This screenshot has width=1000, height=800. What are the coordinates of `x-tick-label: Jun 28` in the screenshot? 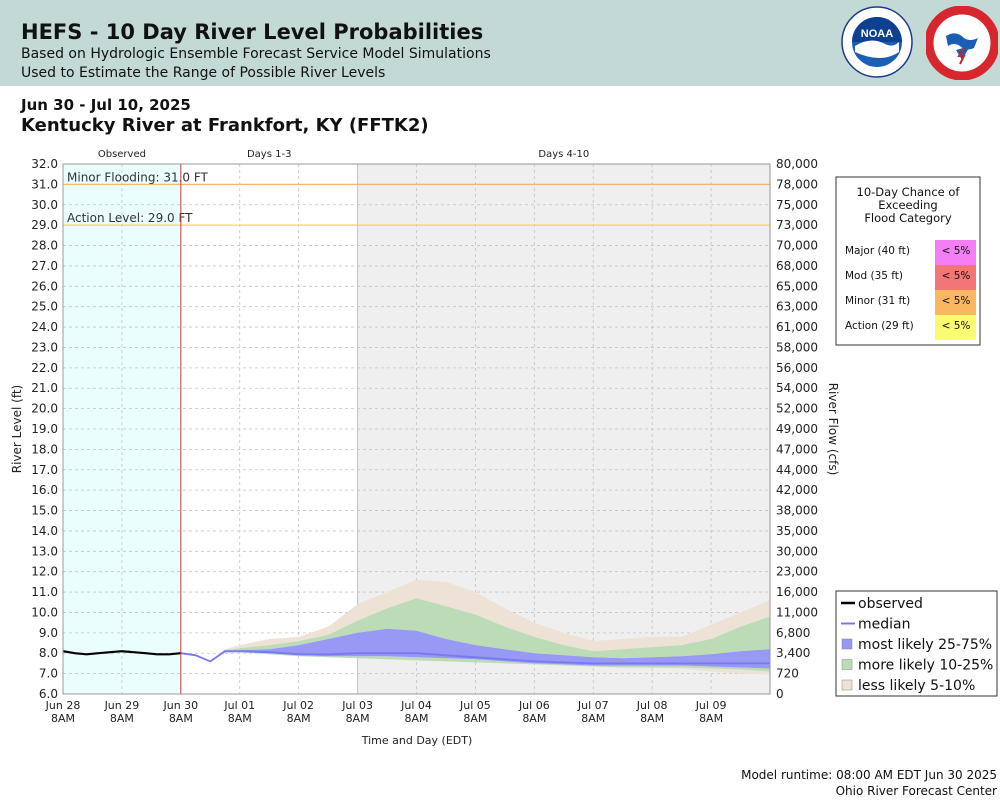 It's located at (63, 705).